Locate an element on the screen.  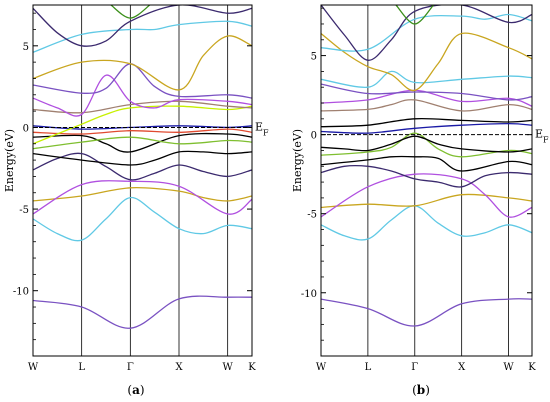
caption-letter: b is located at coordinates (421, 390).